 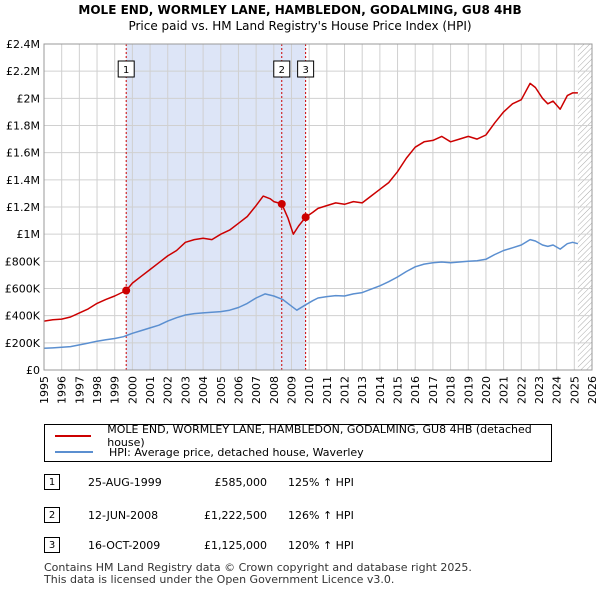 What do you see at coordinates (539, 390) in the screenshot?
I see `x-tick-label: 2023` at bounding box center [539, 390].